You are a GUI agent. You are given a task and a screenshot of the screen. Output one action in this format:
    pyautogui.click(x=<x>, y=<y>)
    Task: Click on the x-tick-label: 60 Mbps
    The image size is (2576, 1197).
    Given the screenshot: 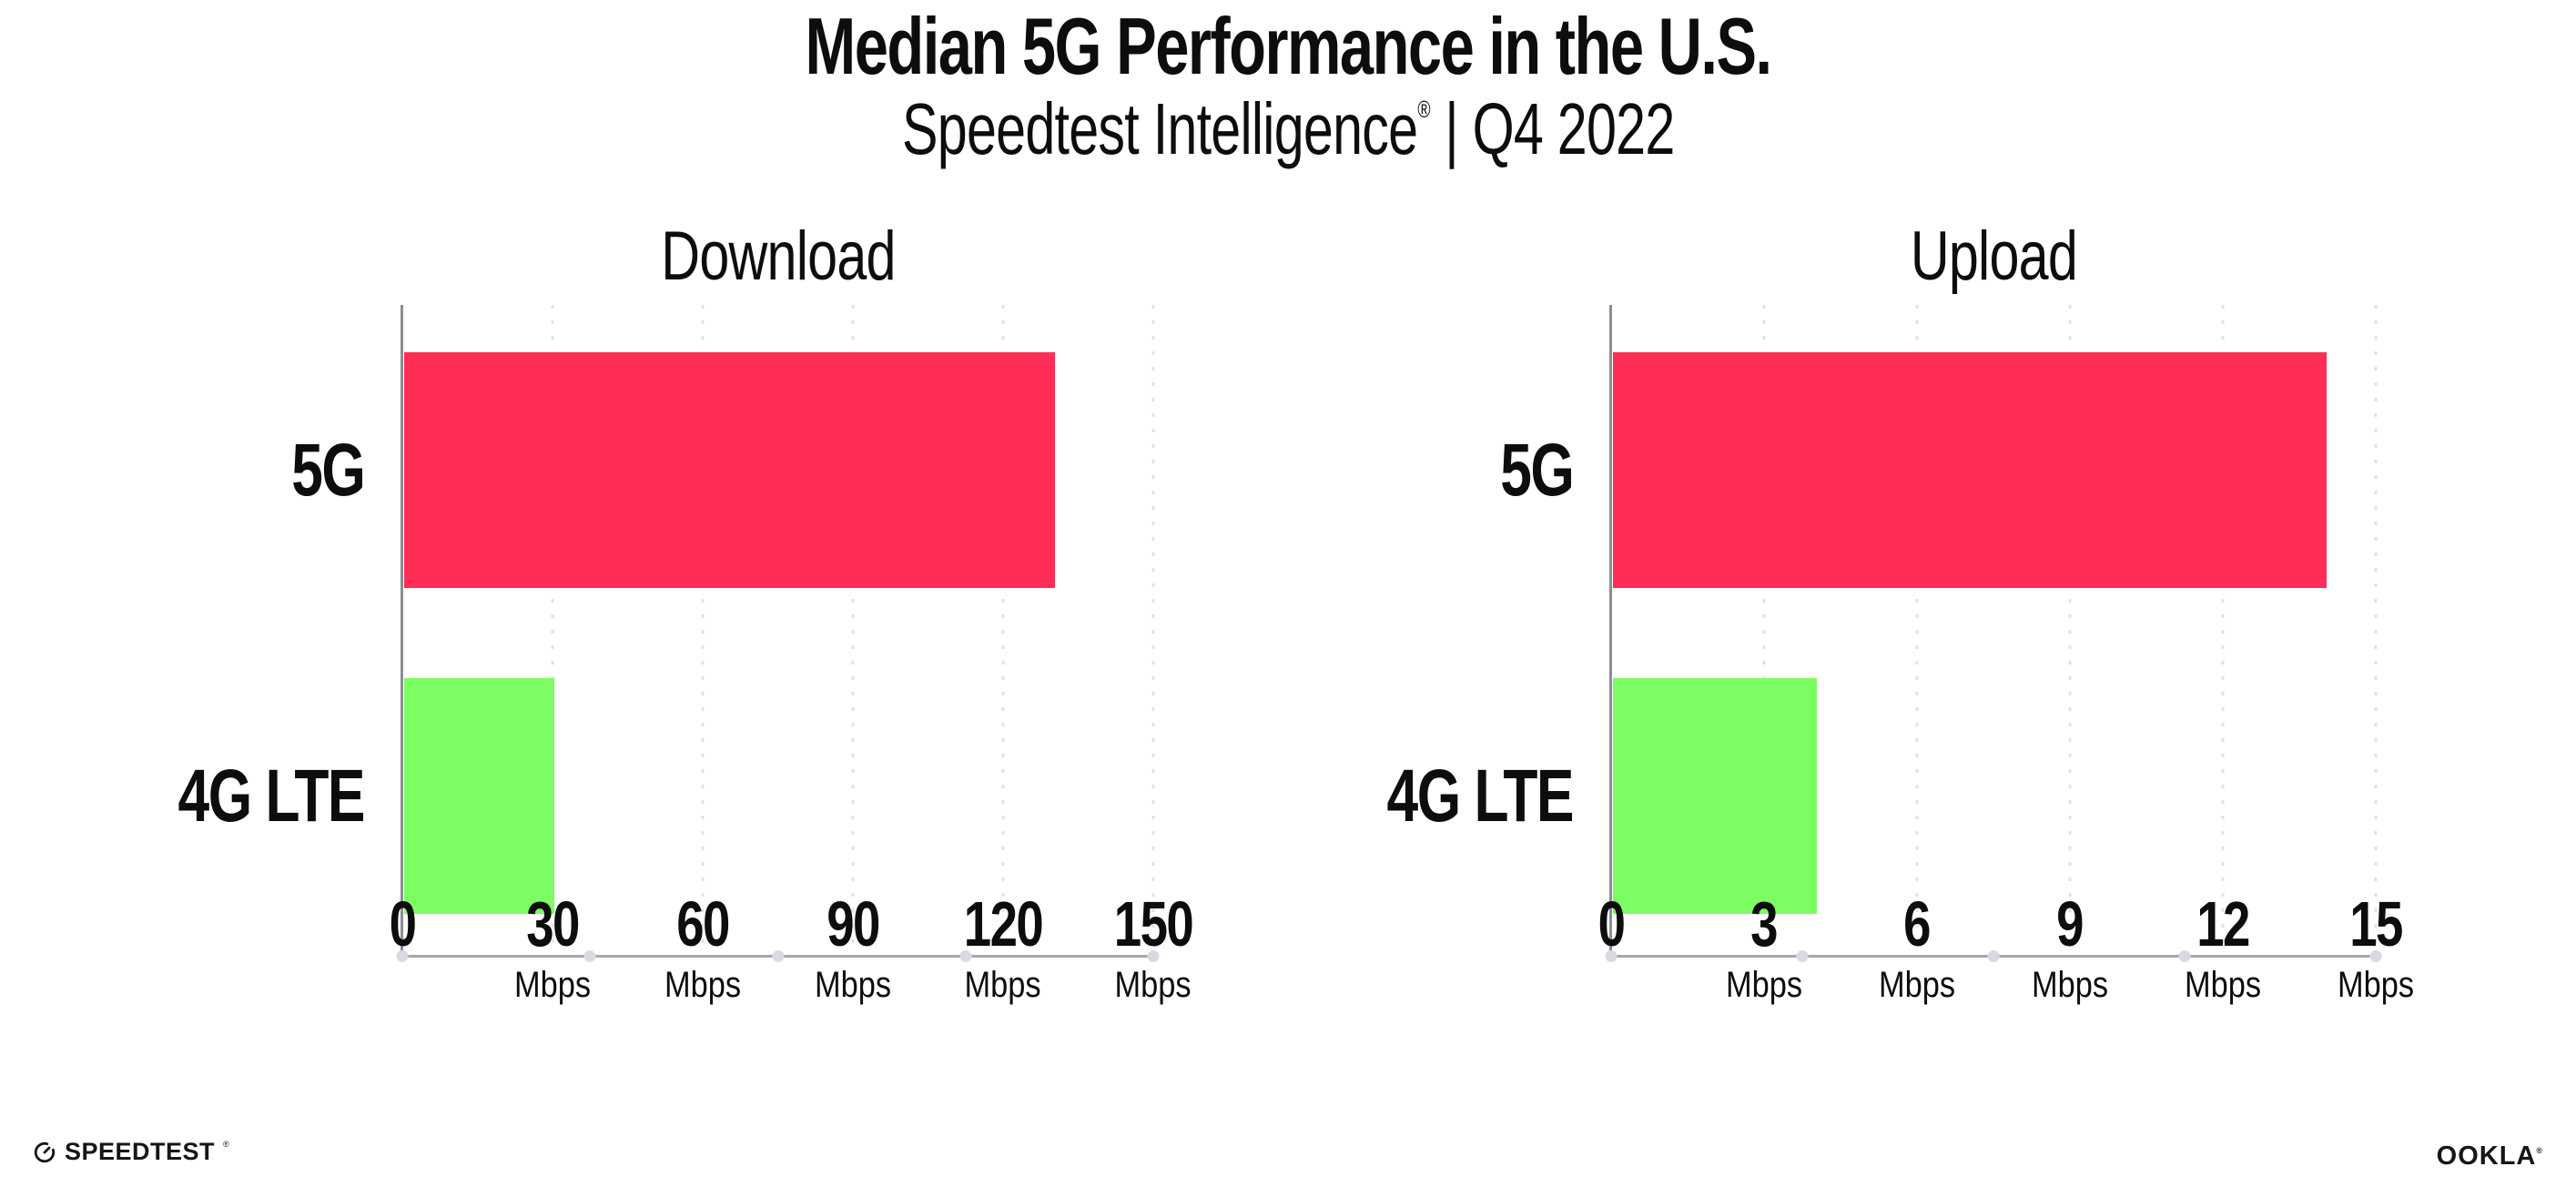 What is the action you would take?
    pyautogui.click(x=702, y=947)
    